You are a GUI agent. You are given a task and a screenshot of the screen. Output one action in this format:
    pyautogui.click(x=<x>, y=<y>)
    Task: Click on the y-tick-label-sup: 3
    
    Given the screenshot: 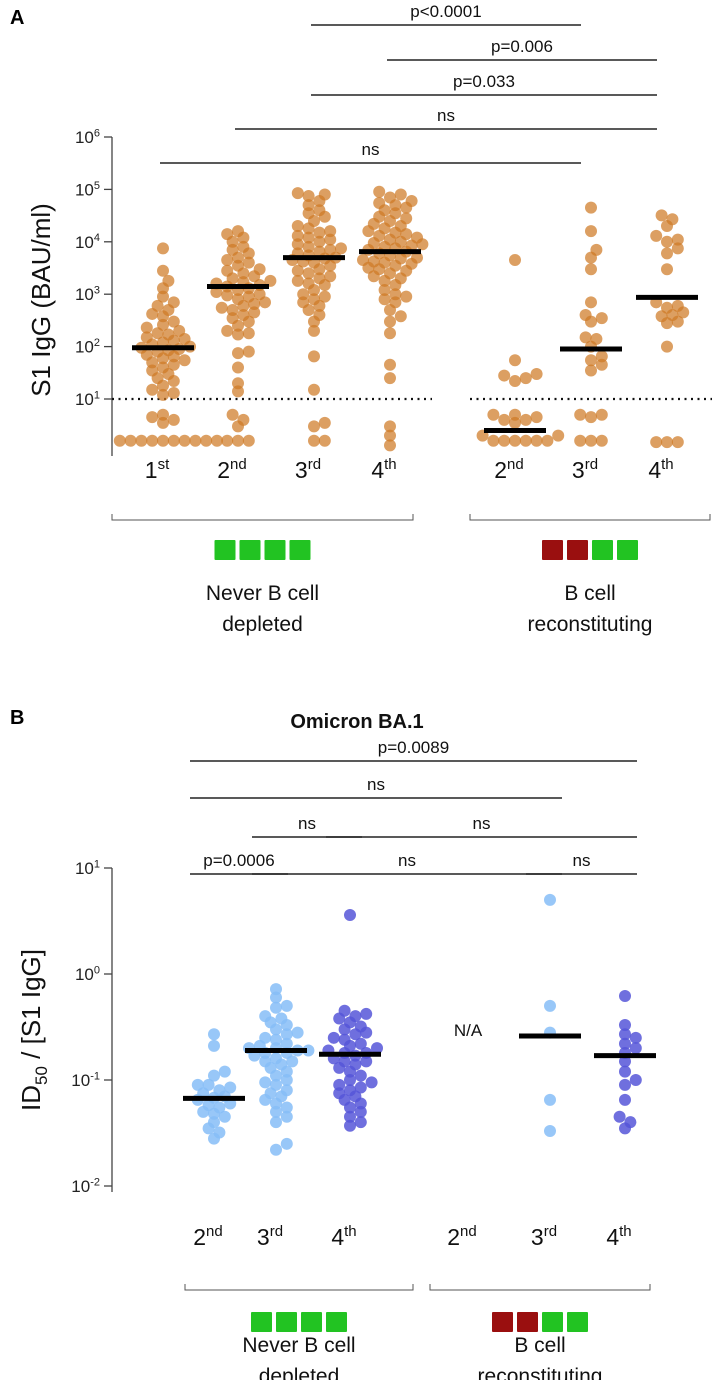 What is the action you would take?
    pyautogui.click(x=97, y=291)
    